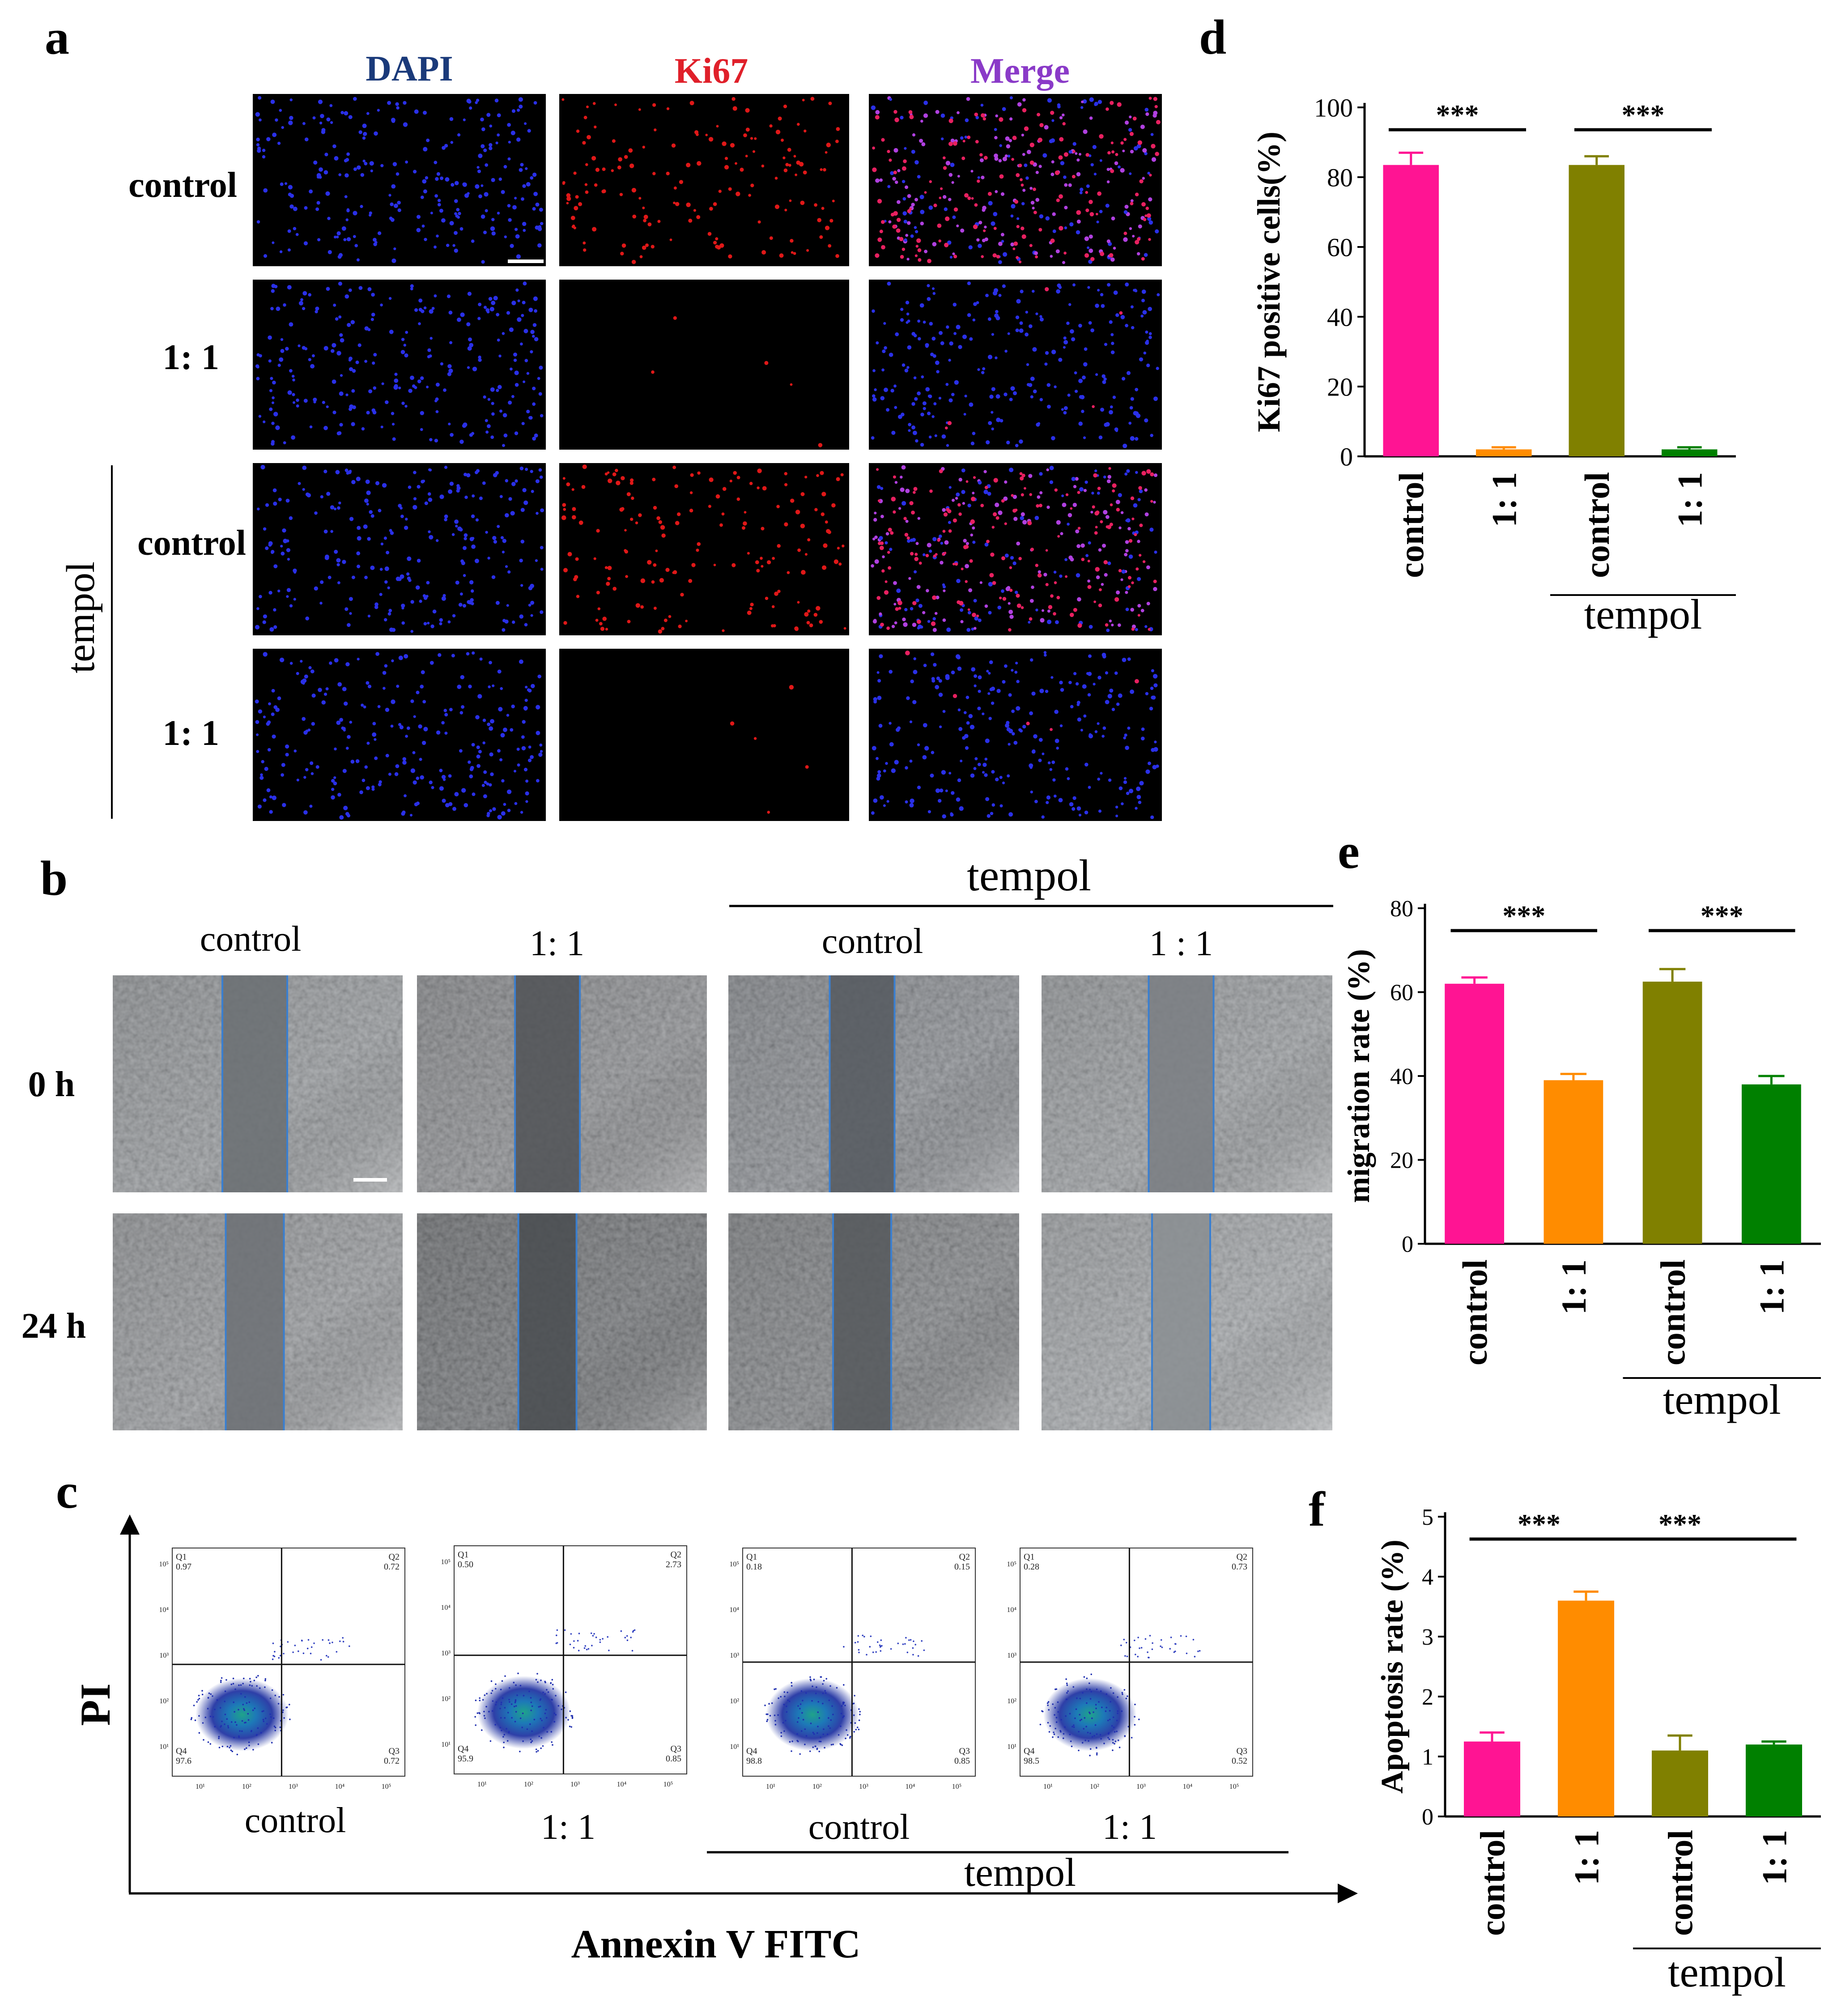 The height and width of the screenshot is (2016, 1837). I want to click on y-tick-label: 80, so click(1401, 909).